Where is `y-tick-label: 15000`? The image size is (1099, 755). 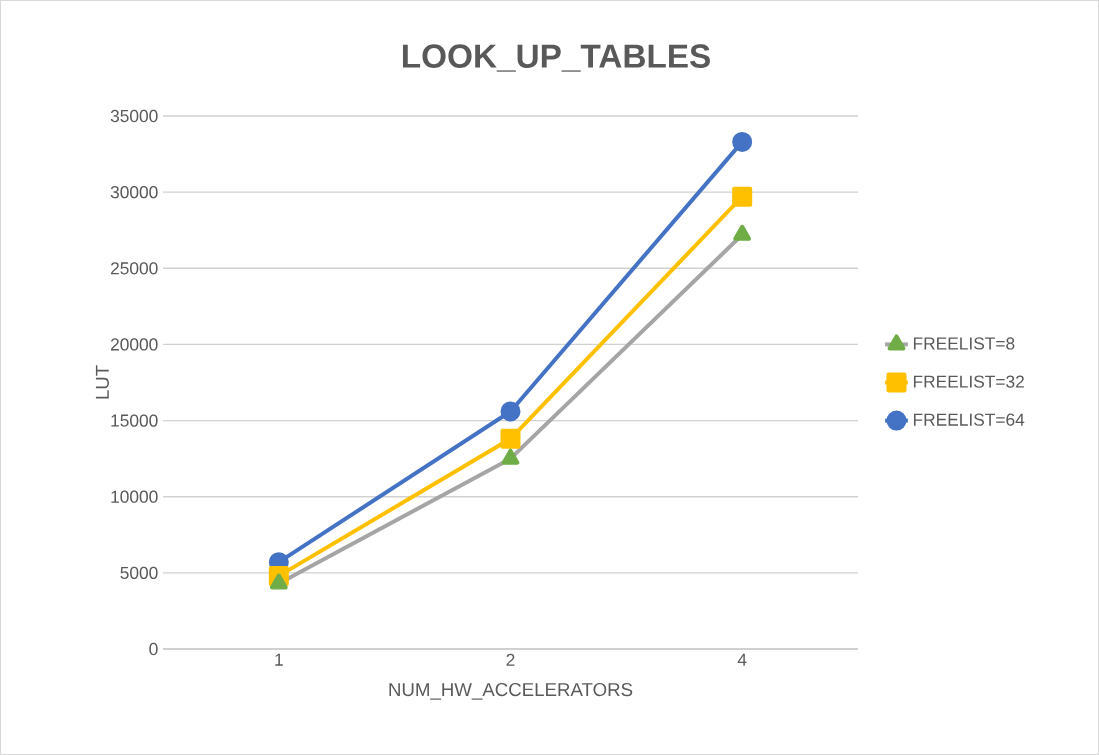 y-tick-label: 15000 is located at coordinates (134, 420).